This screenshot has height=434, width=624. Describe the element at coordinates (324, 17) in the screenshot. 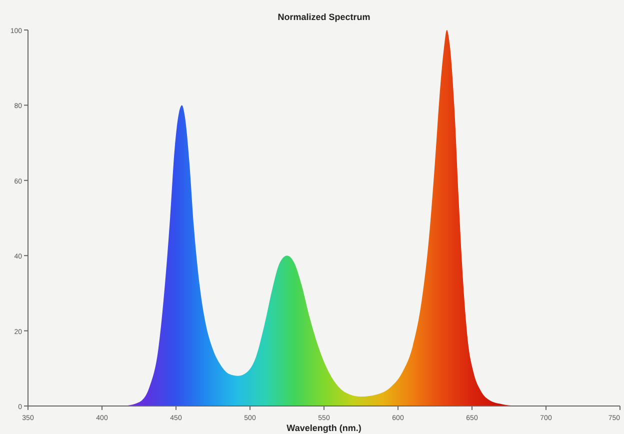

I see `chart-title: Normalized Spectrum` at that location.